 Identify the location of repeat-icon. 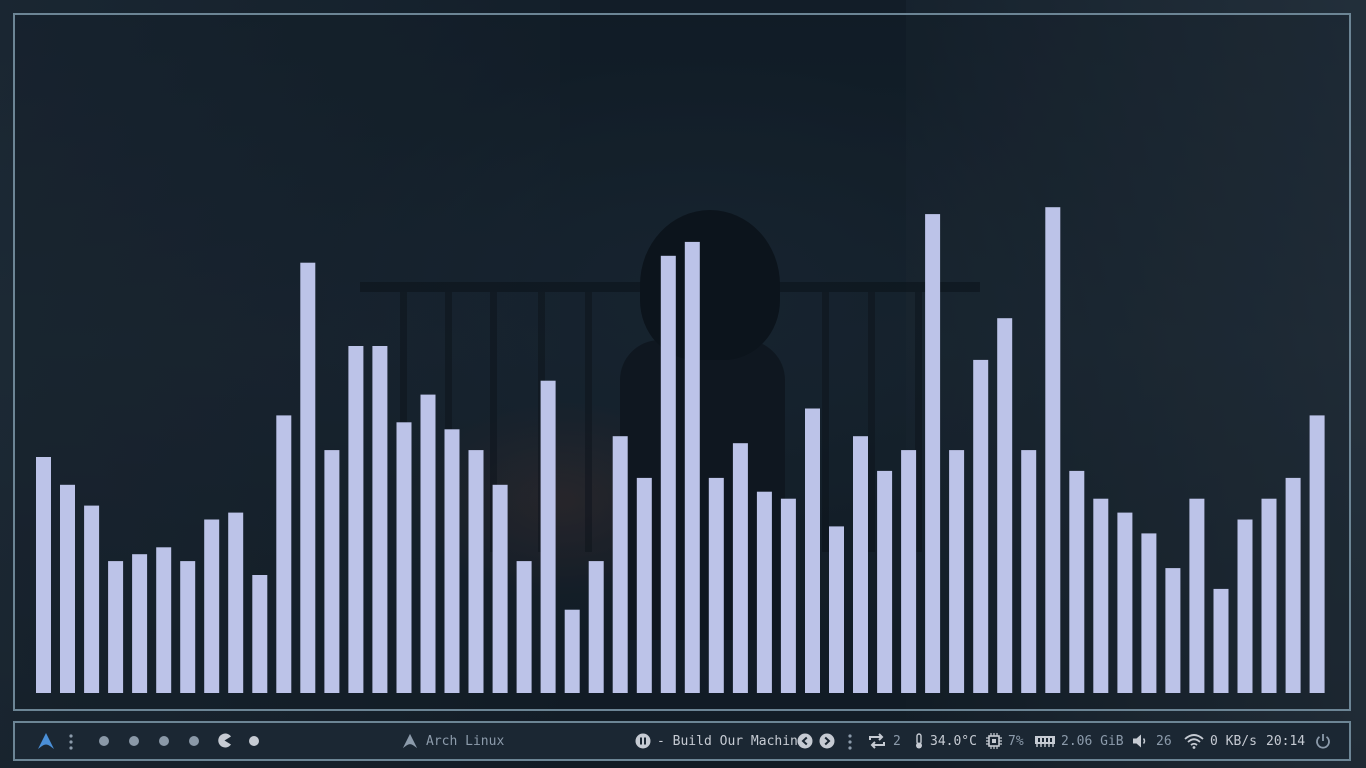
(877, 741).